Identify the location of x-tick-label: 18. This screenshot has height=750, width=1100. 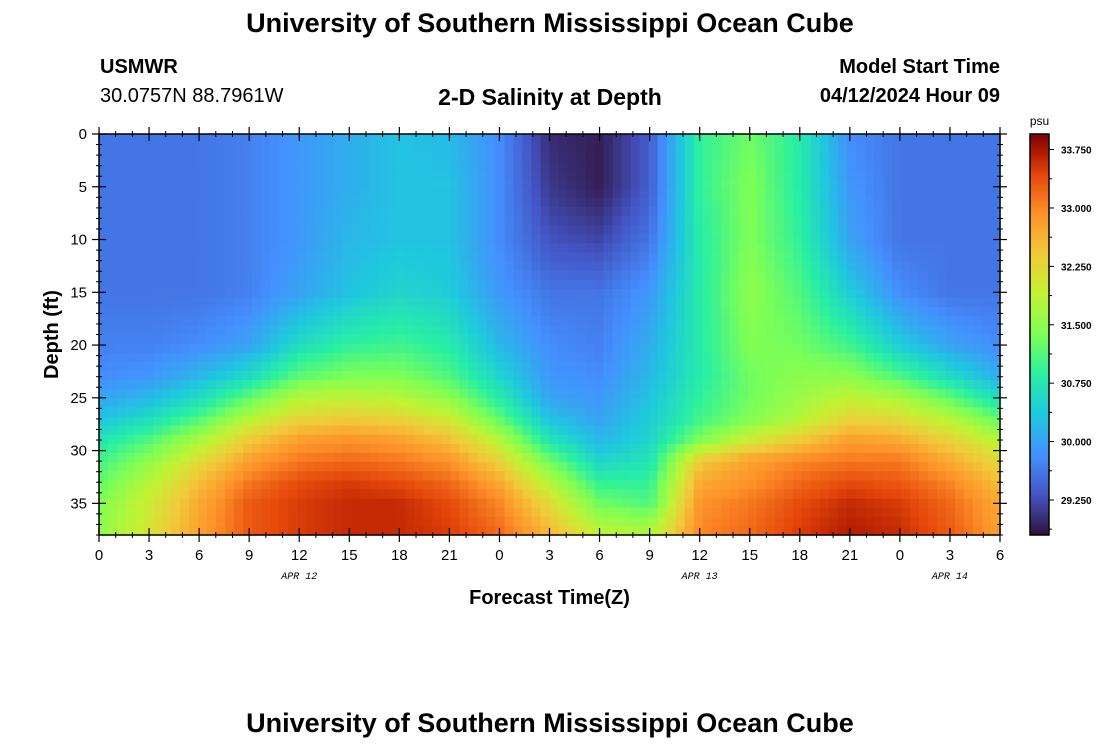
(399, 555).